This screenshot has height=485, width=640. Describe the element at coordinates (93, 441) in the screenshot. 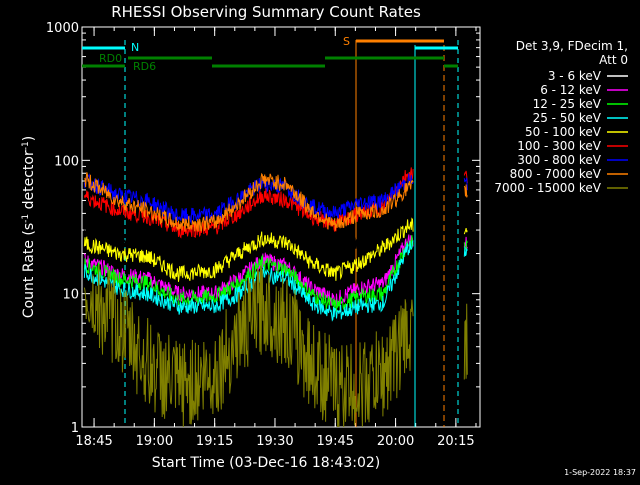

I see `x-tick-label: 18:45` at that location.